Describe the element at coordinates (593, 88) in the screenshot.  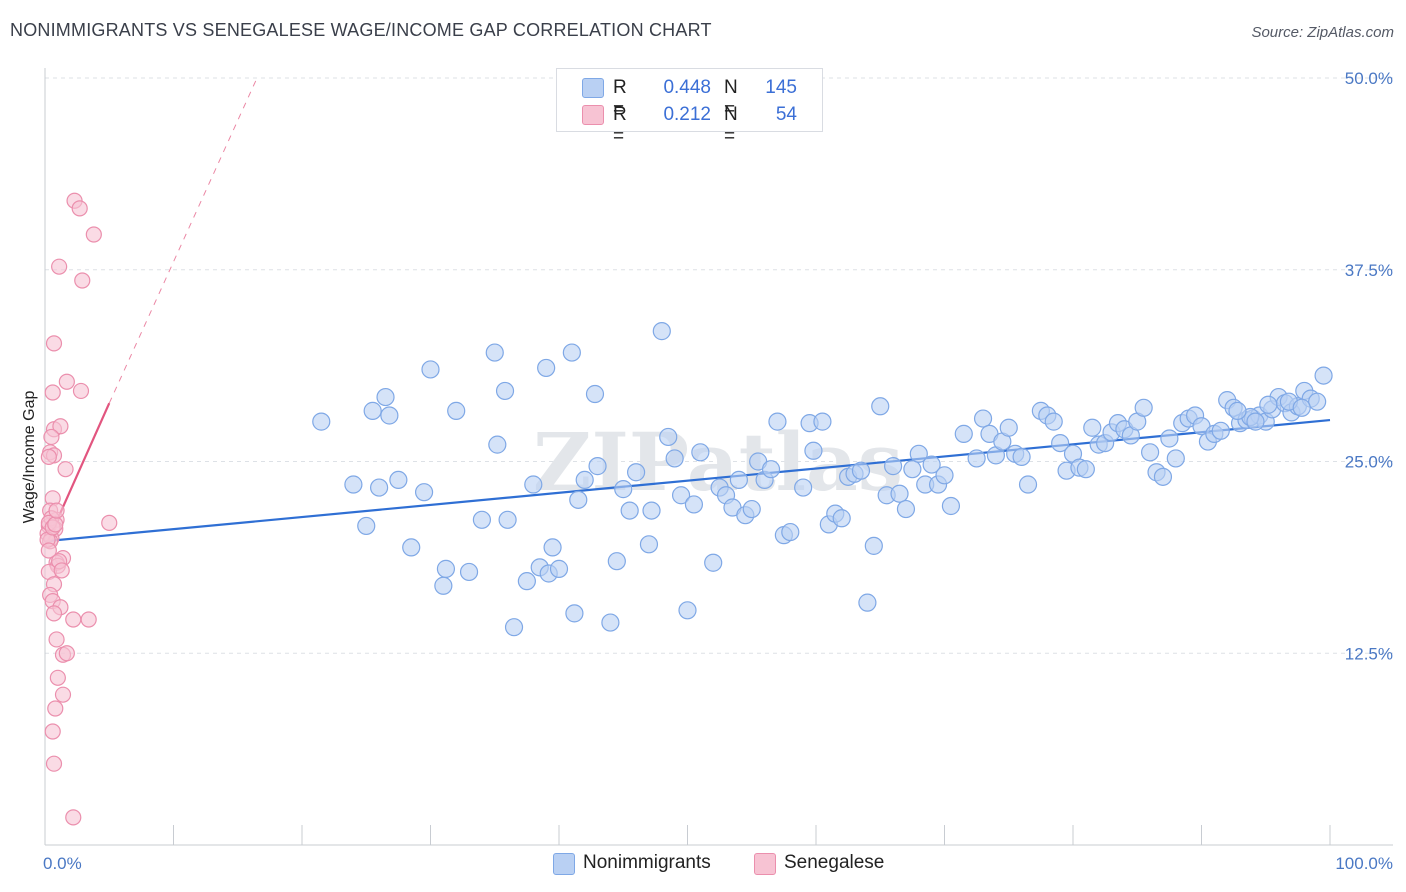
I see `nonimmigrants-swatch` at that location.